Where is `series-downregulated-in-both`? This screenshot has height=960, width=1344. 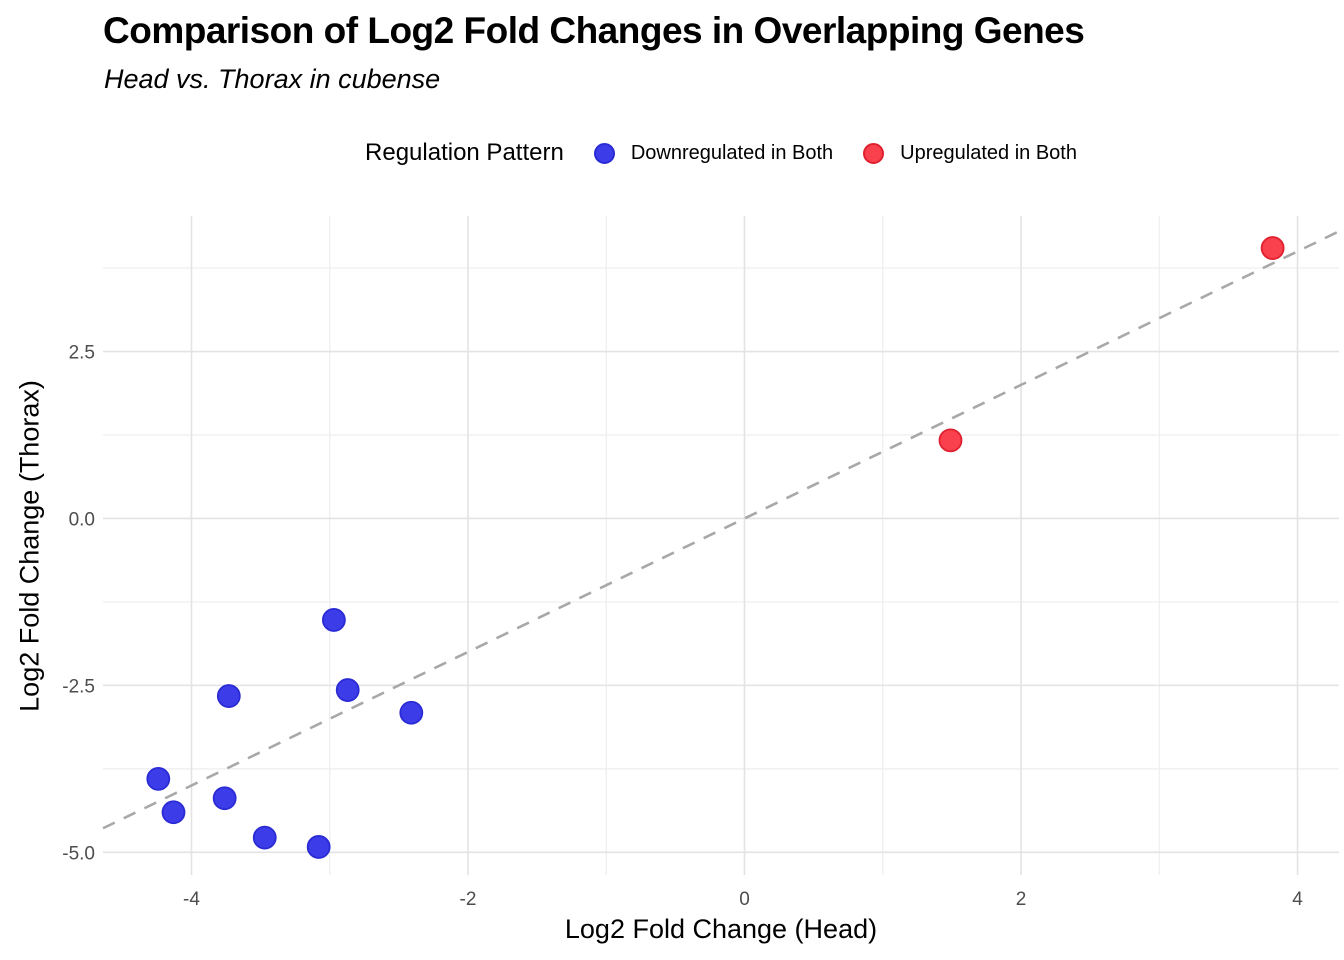 series-downregulated-in-both is located at coordinates (285, 733).